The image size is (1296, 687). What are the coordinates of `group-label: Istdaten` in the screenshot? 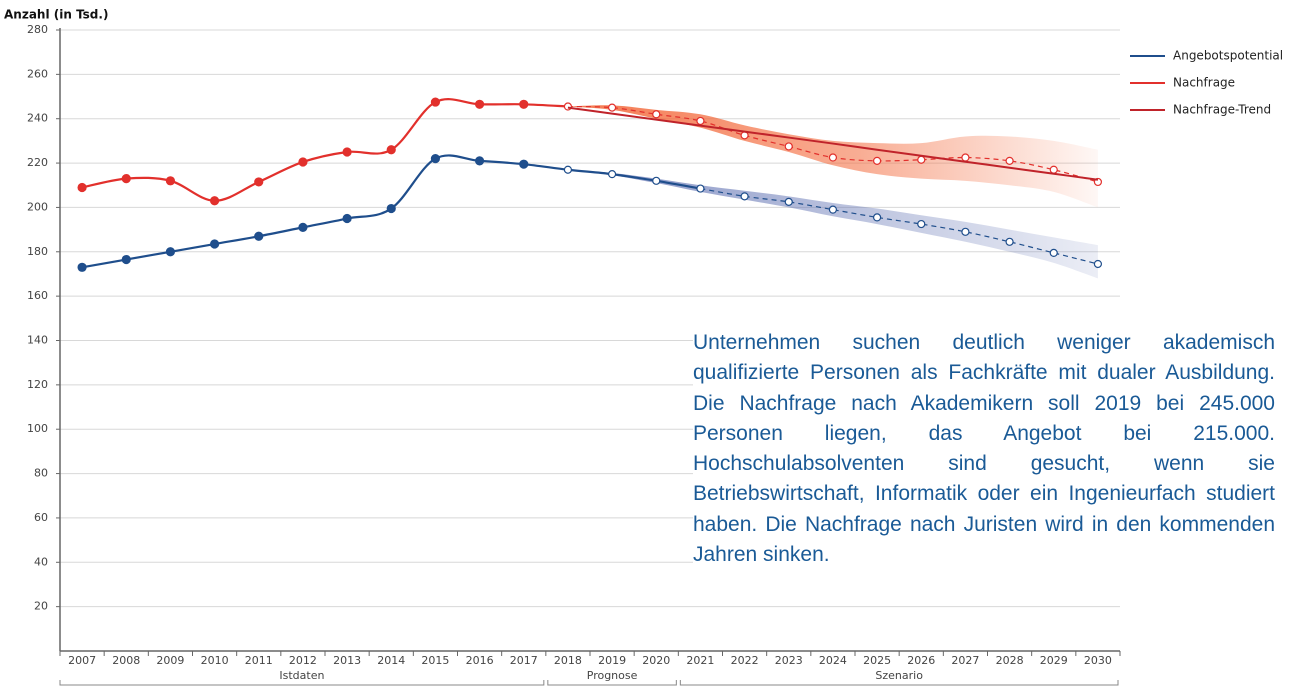 It's located at (301, 675).